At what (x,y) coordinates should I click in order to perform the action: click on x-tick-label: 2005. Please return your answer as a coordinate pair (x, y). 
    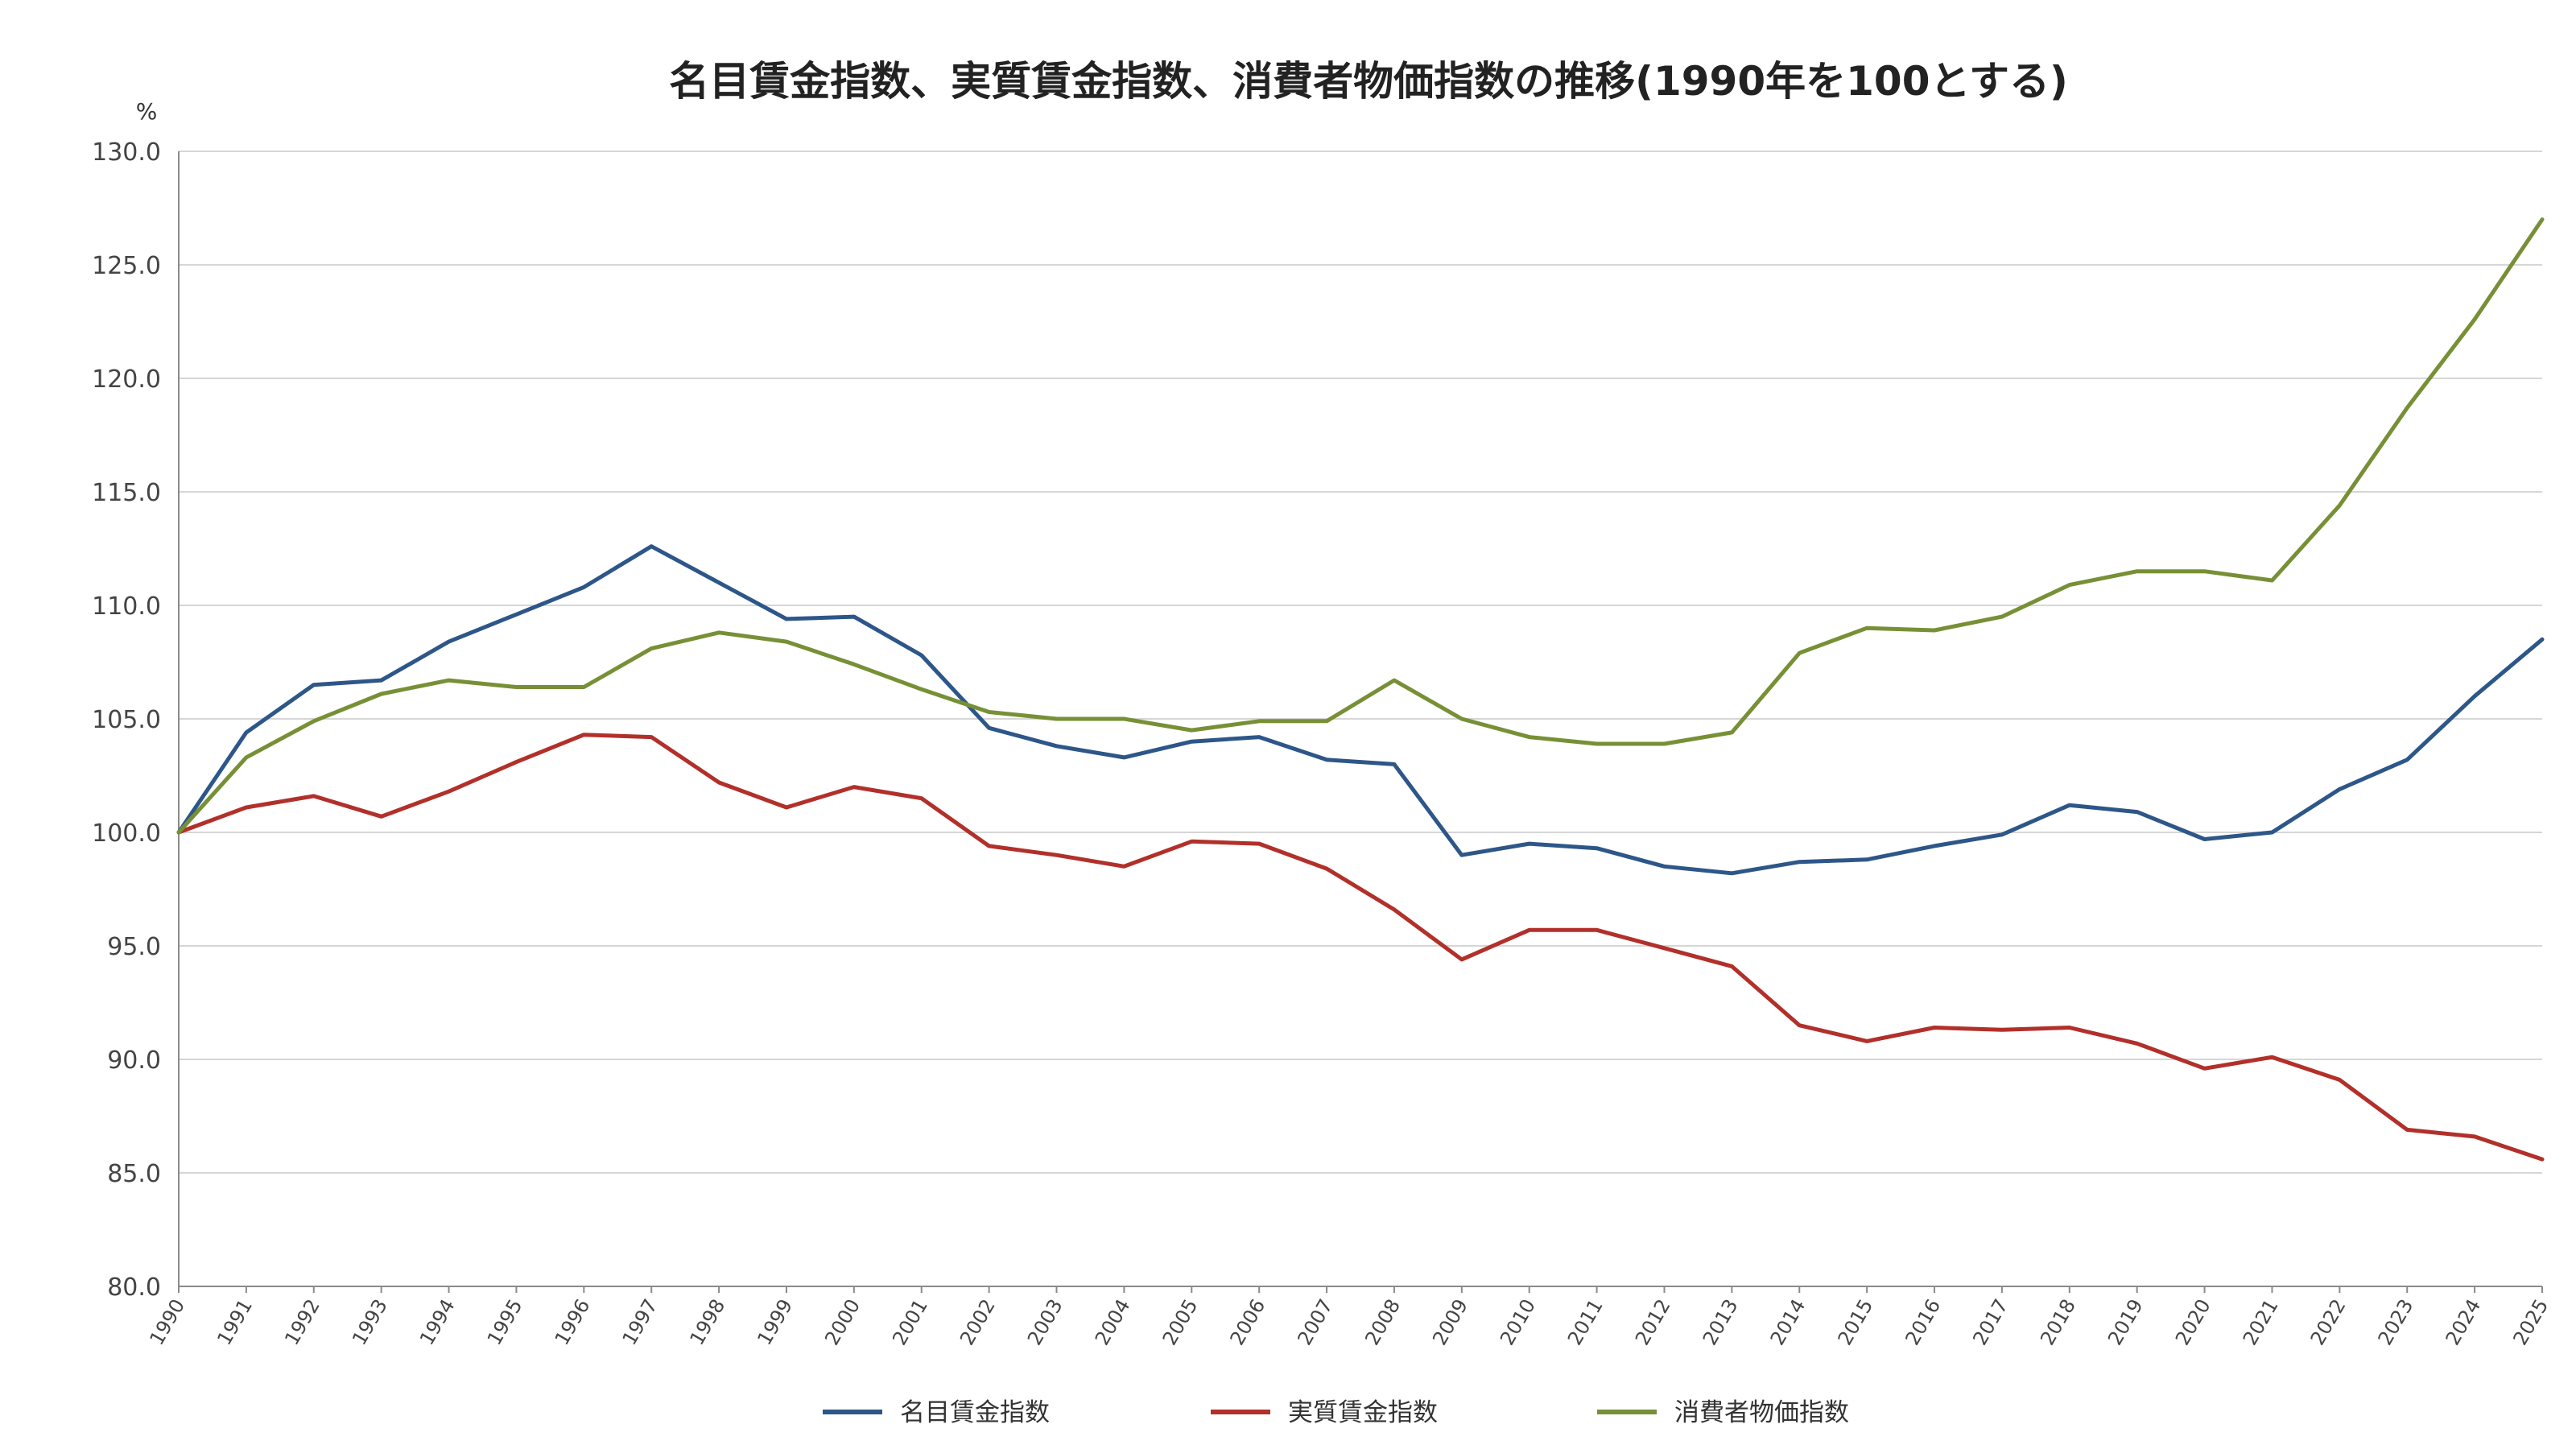
    Looking at the image, I should click on (1180, 1322).